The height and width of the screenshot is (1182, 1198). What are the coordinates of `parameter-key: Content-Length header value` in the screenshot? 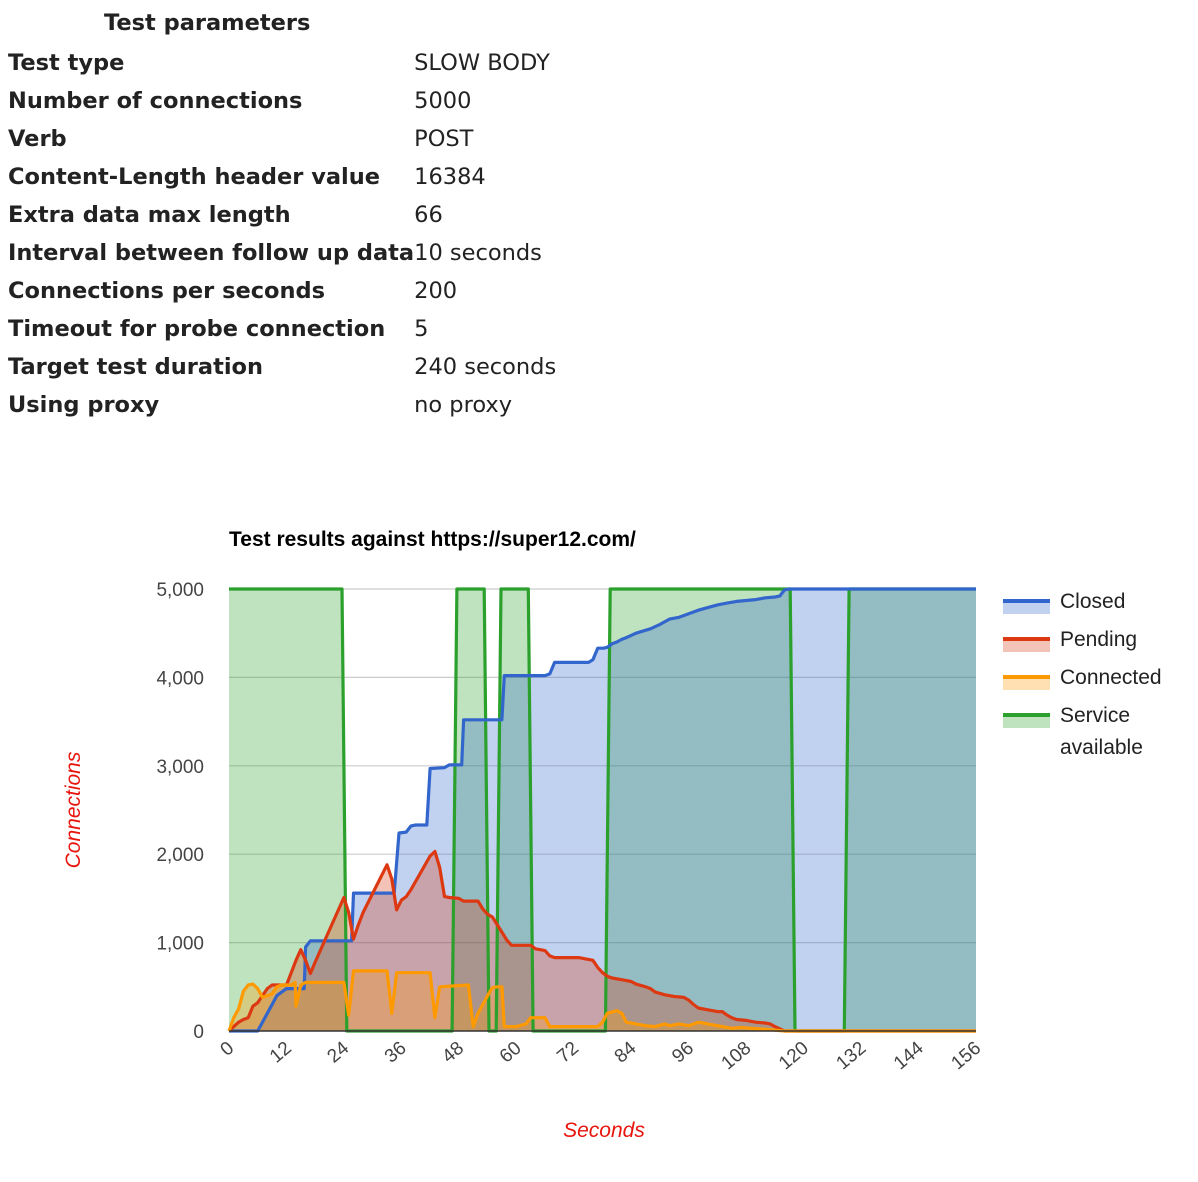 It's located at (194, 177).